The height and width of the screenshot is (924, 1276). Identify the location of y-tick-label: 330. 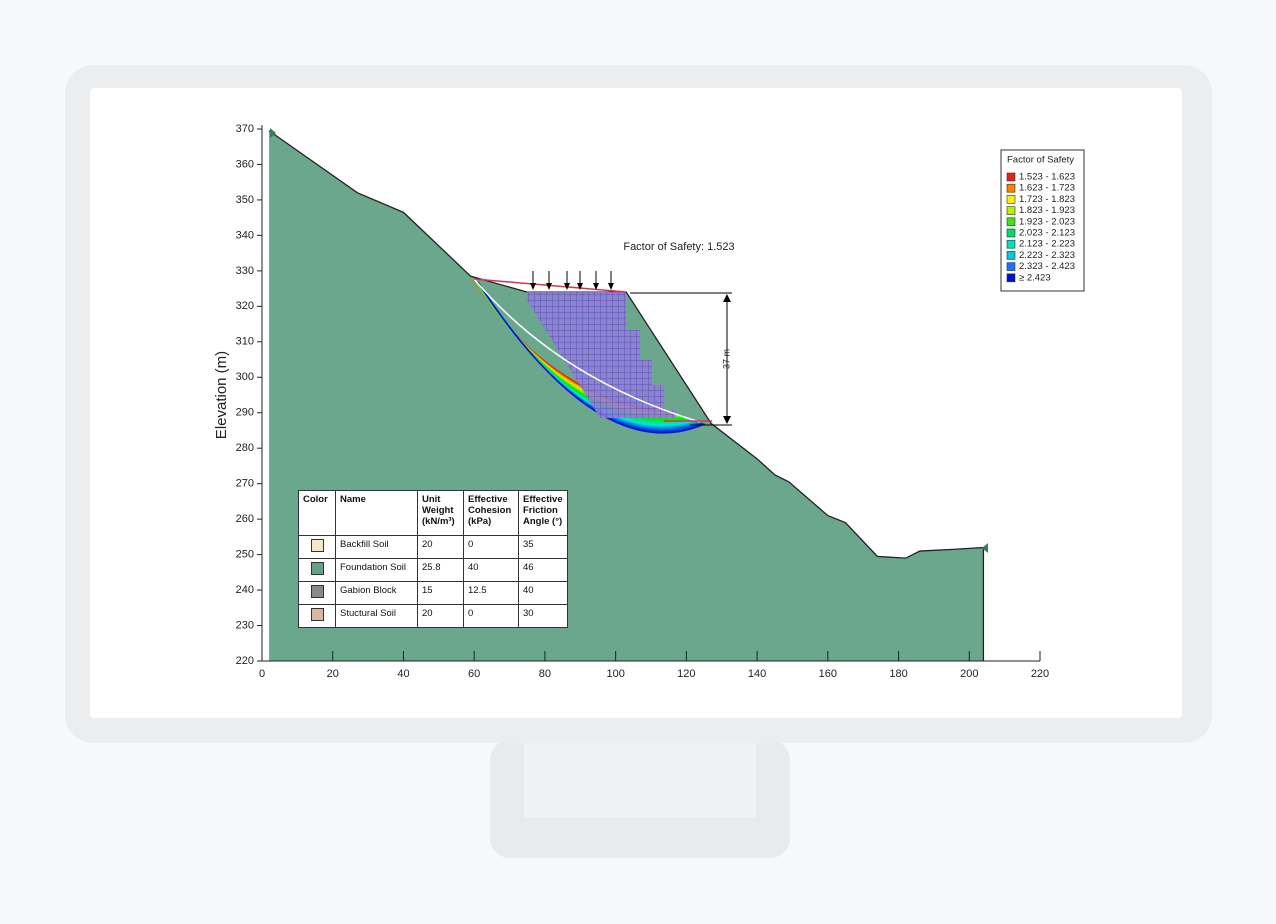
(245, 271).